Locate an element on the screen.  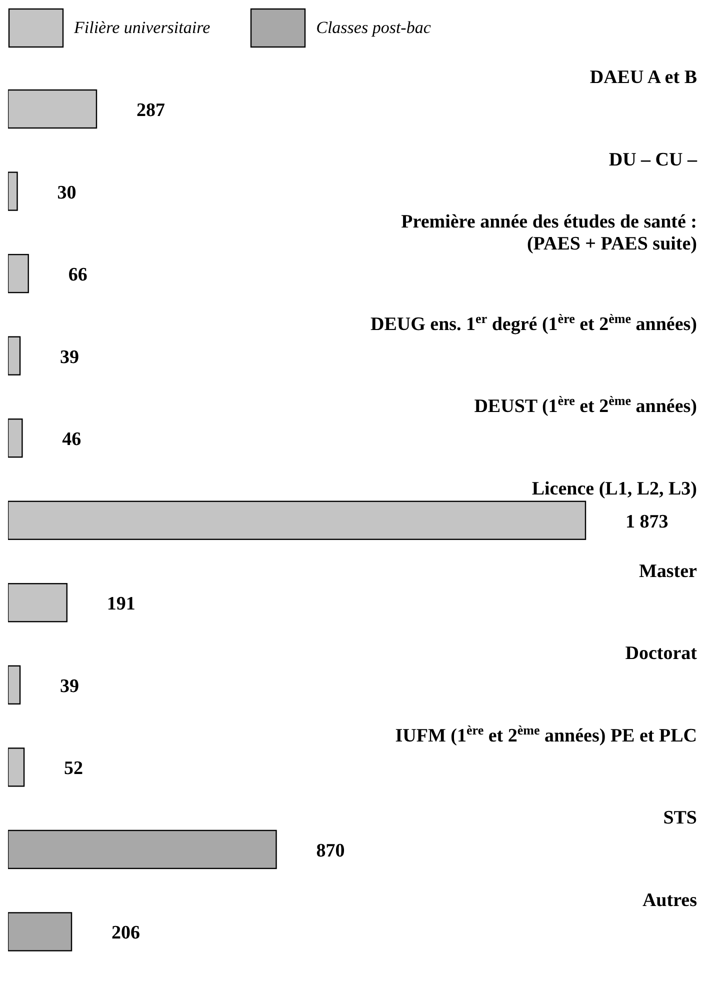
legend-label: Classes post-bac is located at coordinates (373, 28).